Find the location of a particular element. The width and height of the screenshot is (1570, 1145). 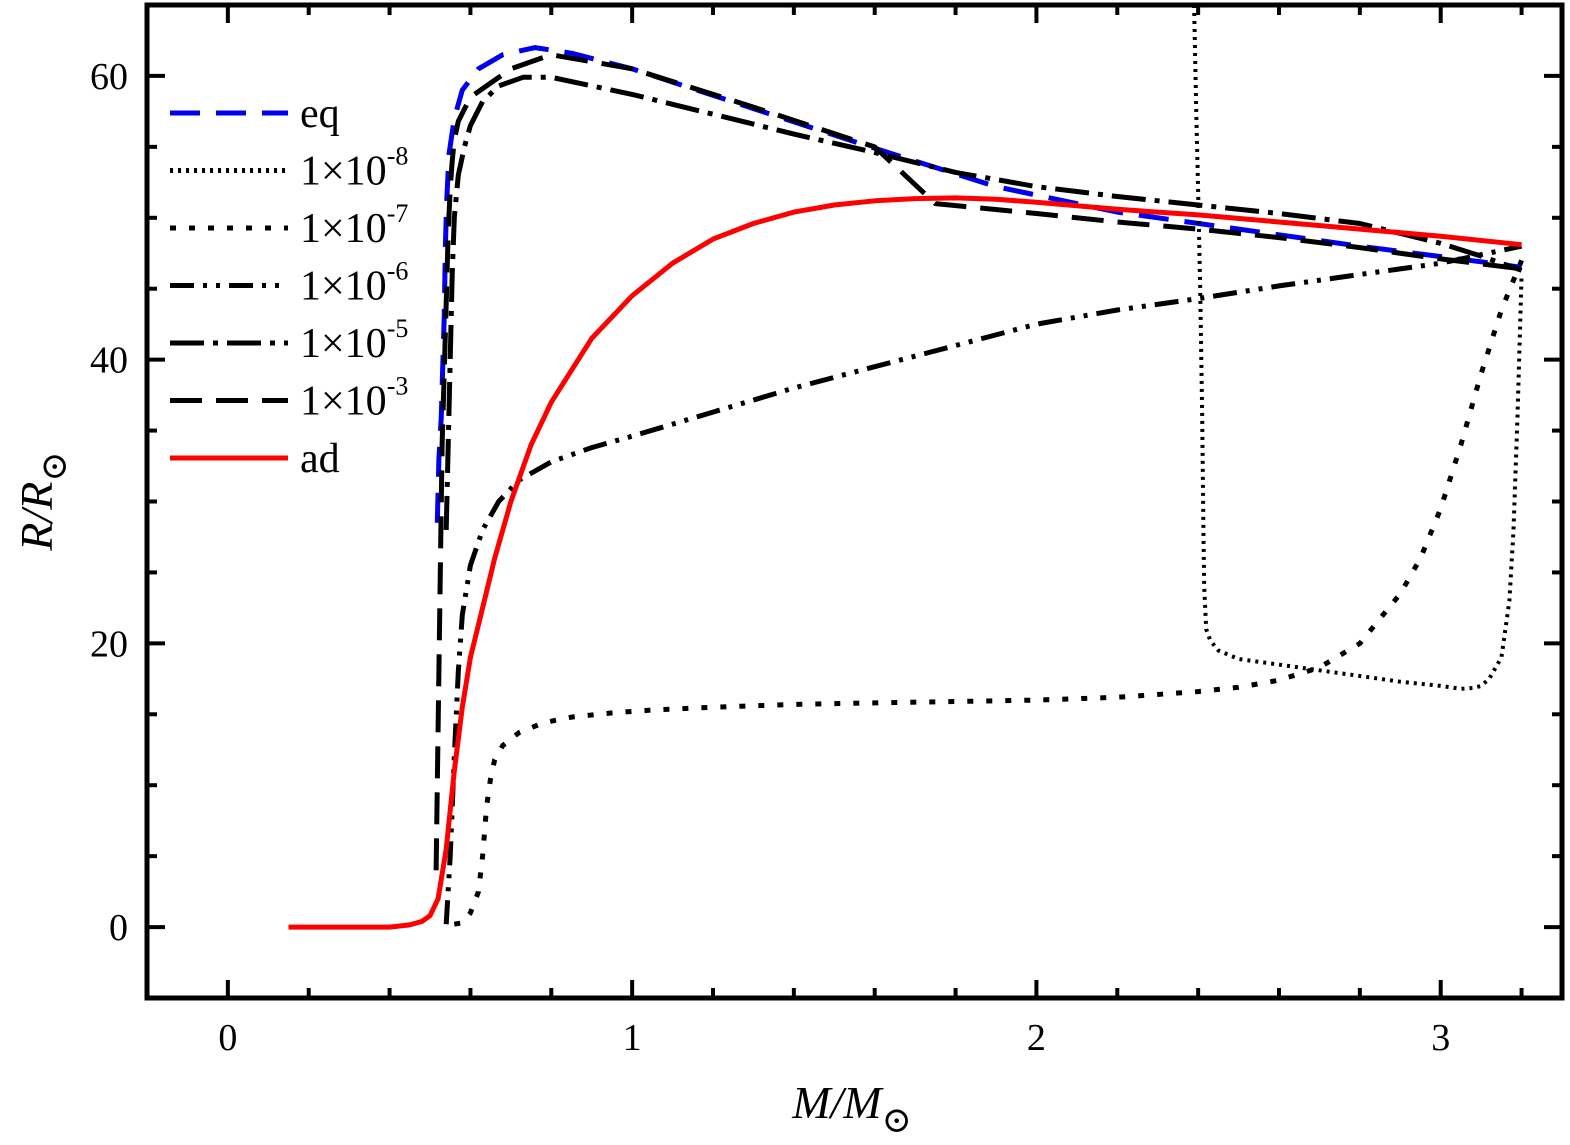

x-axis-title-sub: ⊙ is located at coordinates (897, 1120).